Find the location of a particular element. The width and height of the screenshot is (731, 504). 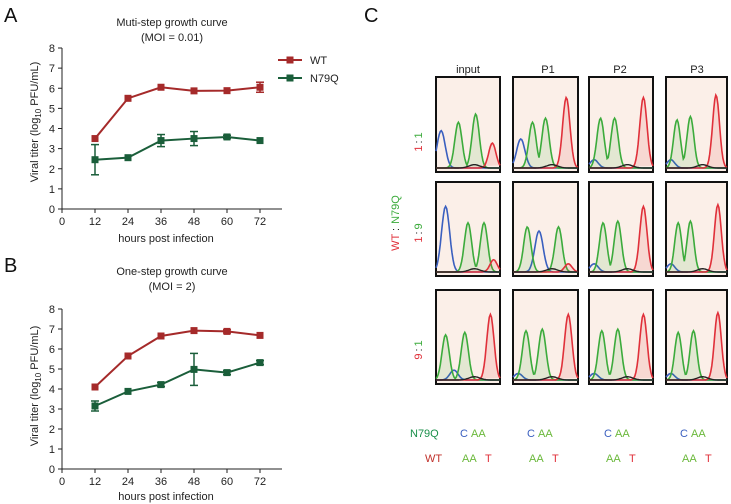

seq-n79q-base-c-input: C is located at coordinates (464, 434).